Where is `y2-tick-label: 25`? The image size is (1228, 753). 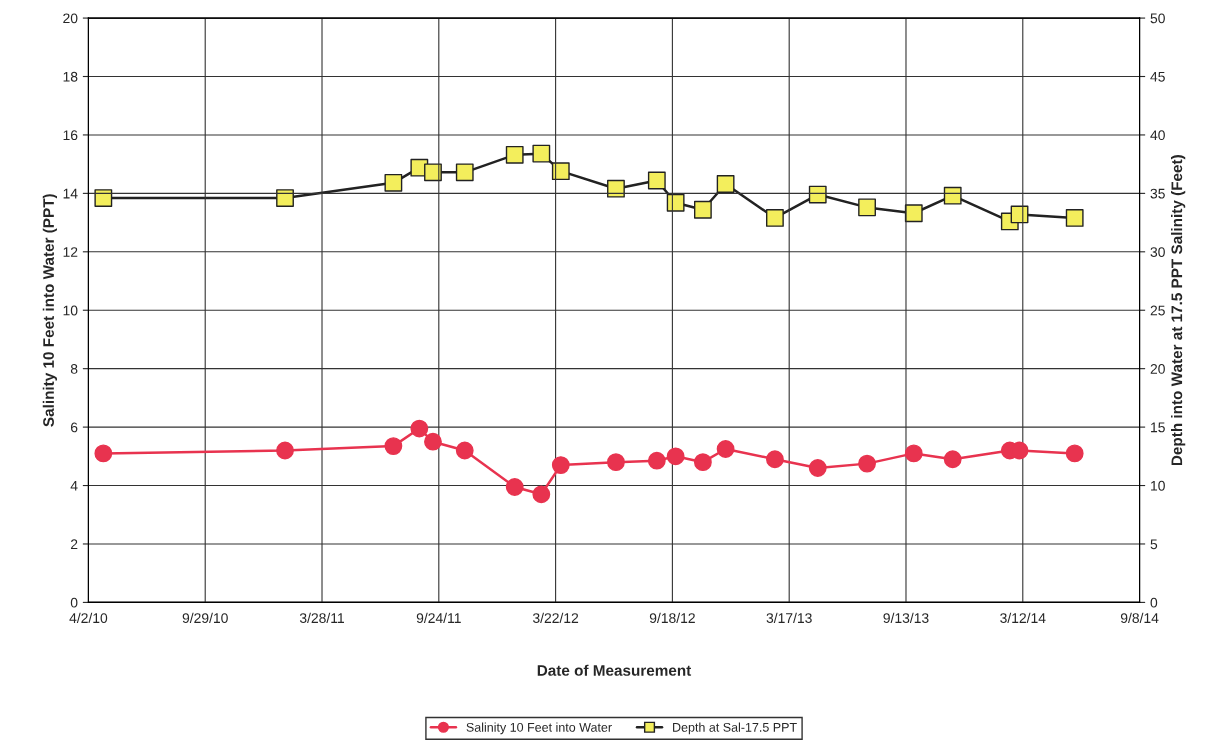 y2-tick-label: 25 is located at coordinates (1157, 310).